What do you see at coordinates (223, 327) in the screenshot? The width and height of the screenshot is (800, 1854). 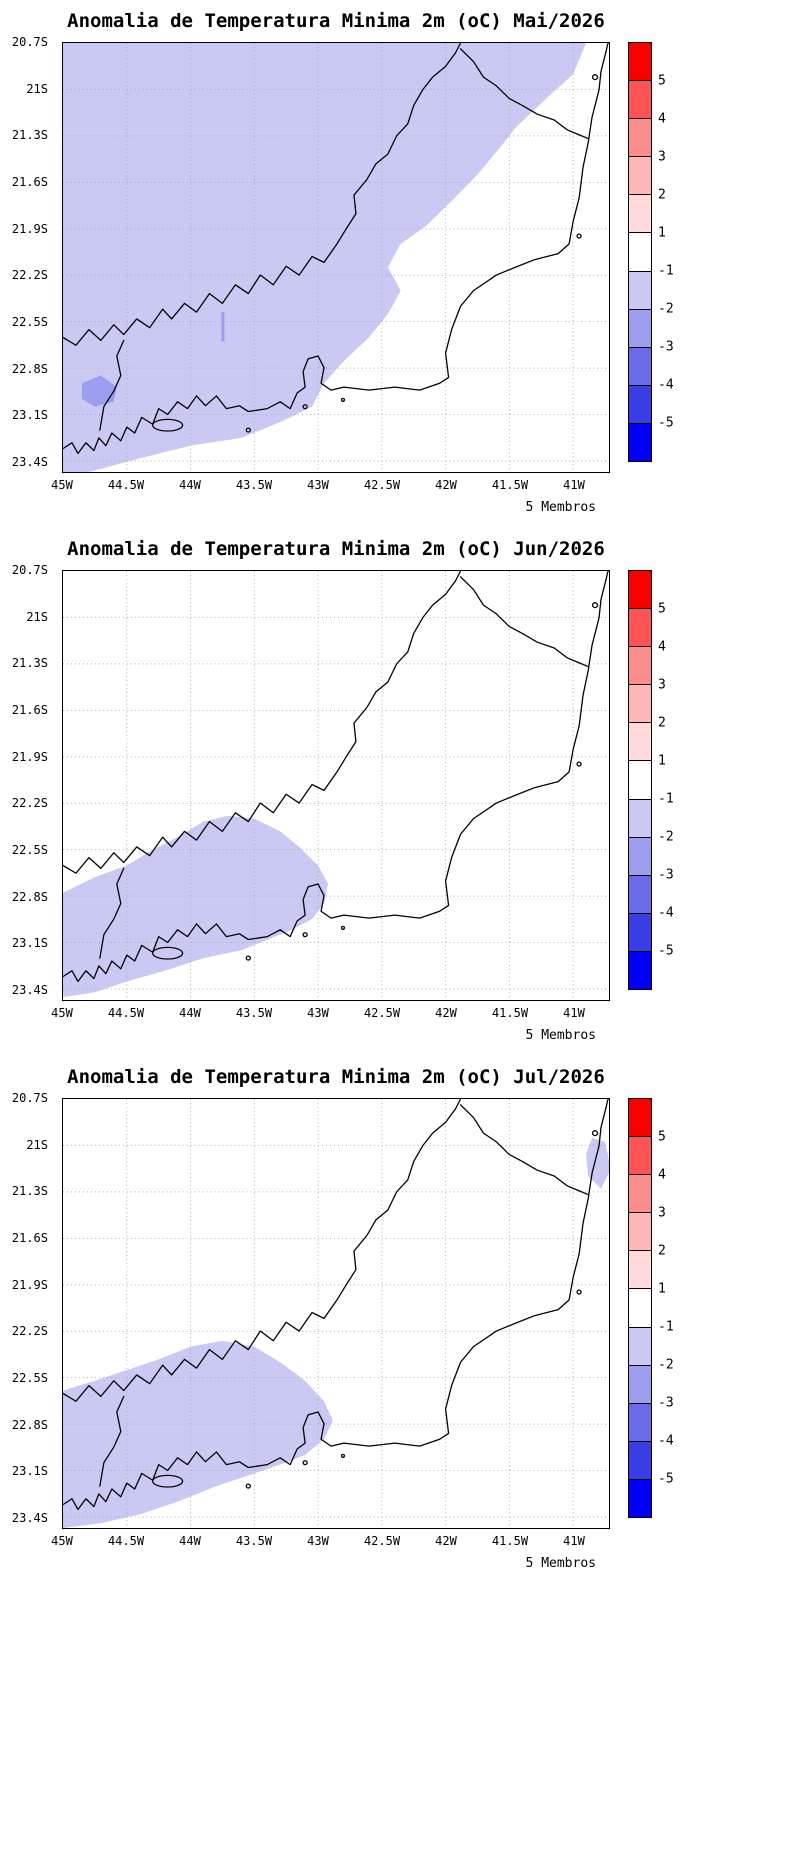 I see `anomaly-streak` at bounding box center [223, 327].